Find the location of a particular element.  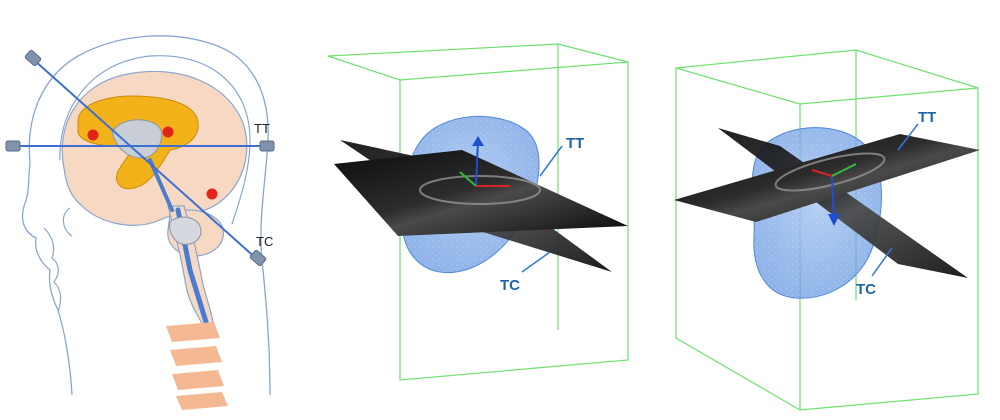

axes-a is located at coordinates (484, 161).